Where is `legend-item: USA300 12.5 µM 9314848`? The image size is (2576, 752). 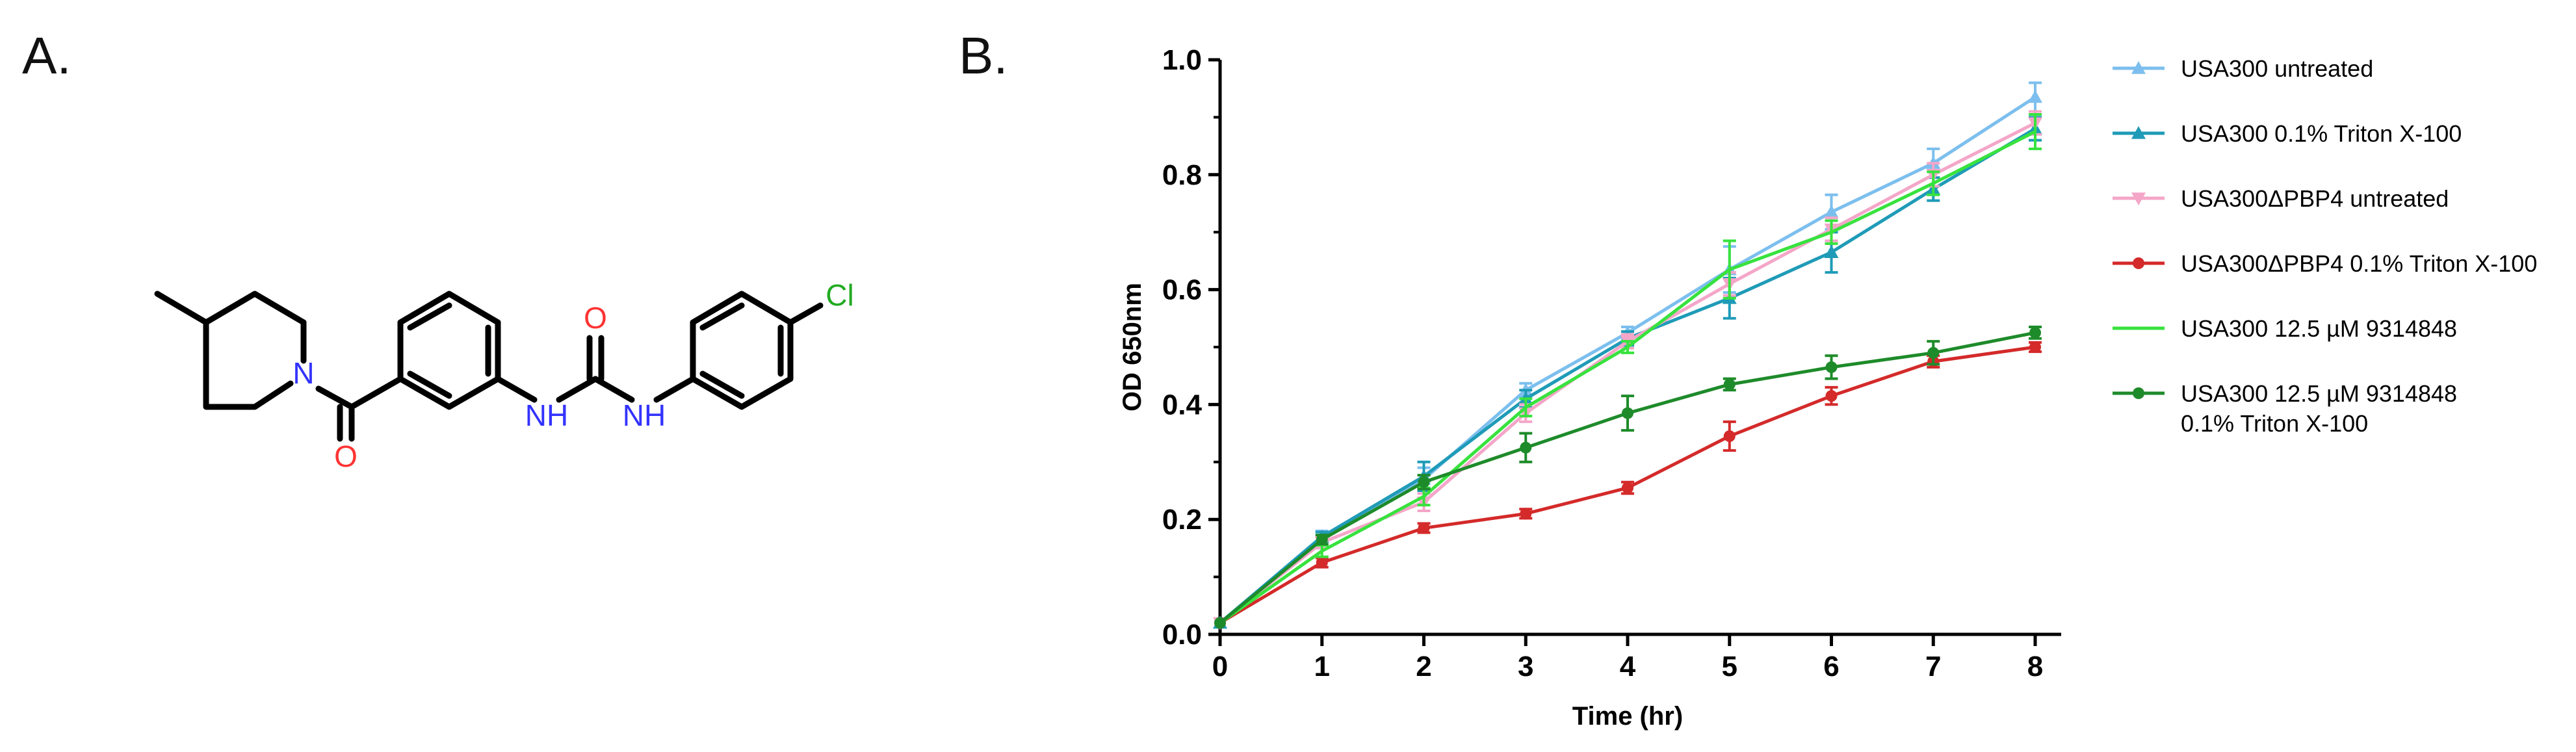 legend-item: USA300 12.5 µM 9314848 is located at coordinates (2285, 328).